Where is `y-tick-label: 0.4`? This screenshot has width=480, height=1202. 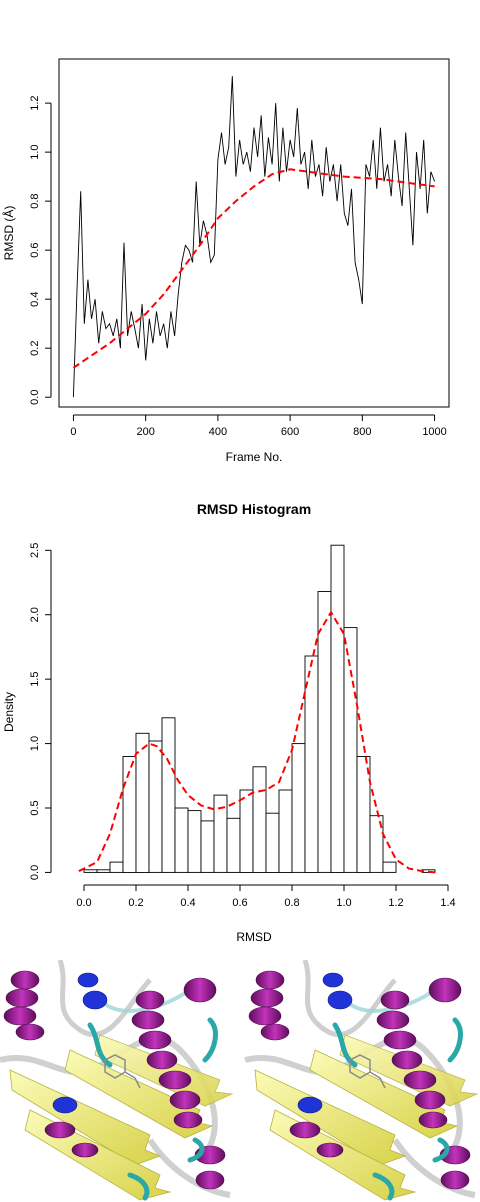
y-tick-label: 0.4 is located at coordinates (35, 299).